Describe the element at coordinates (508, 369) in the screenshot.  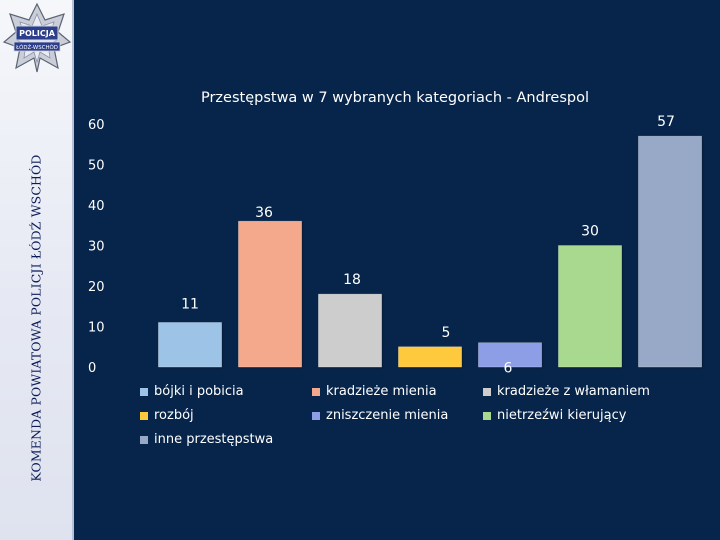
I see `data-label-5: 6` at that location.